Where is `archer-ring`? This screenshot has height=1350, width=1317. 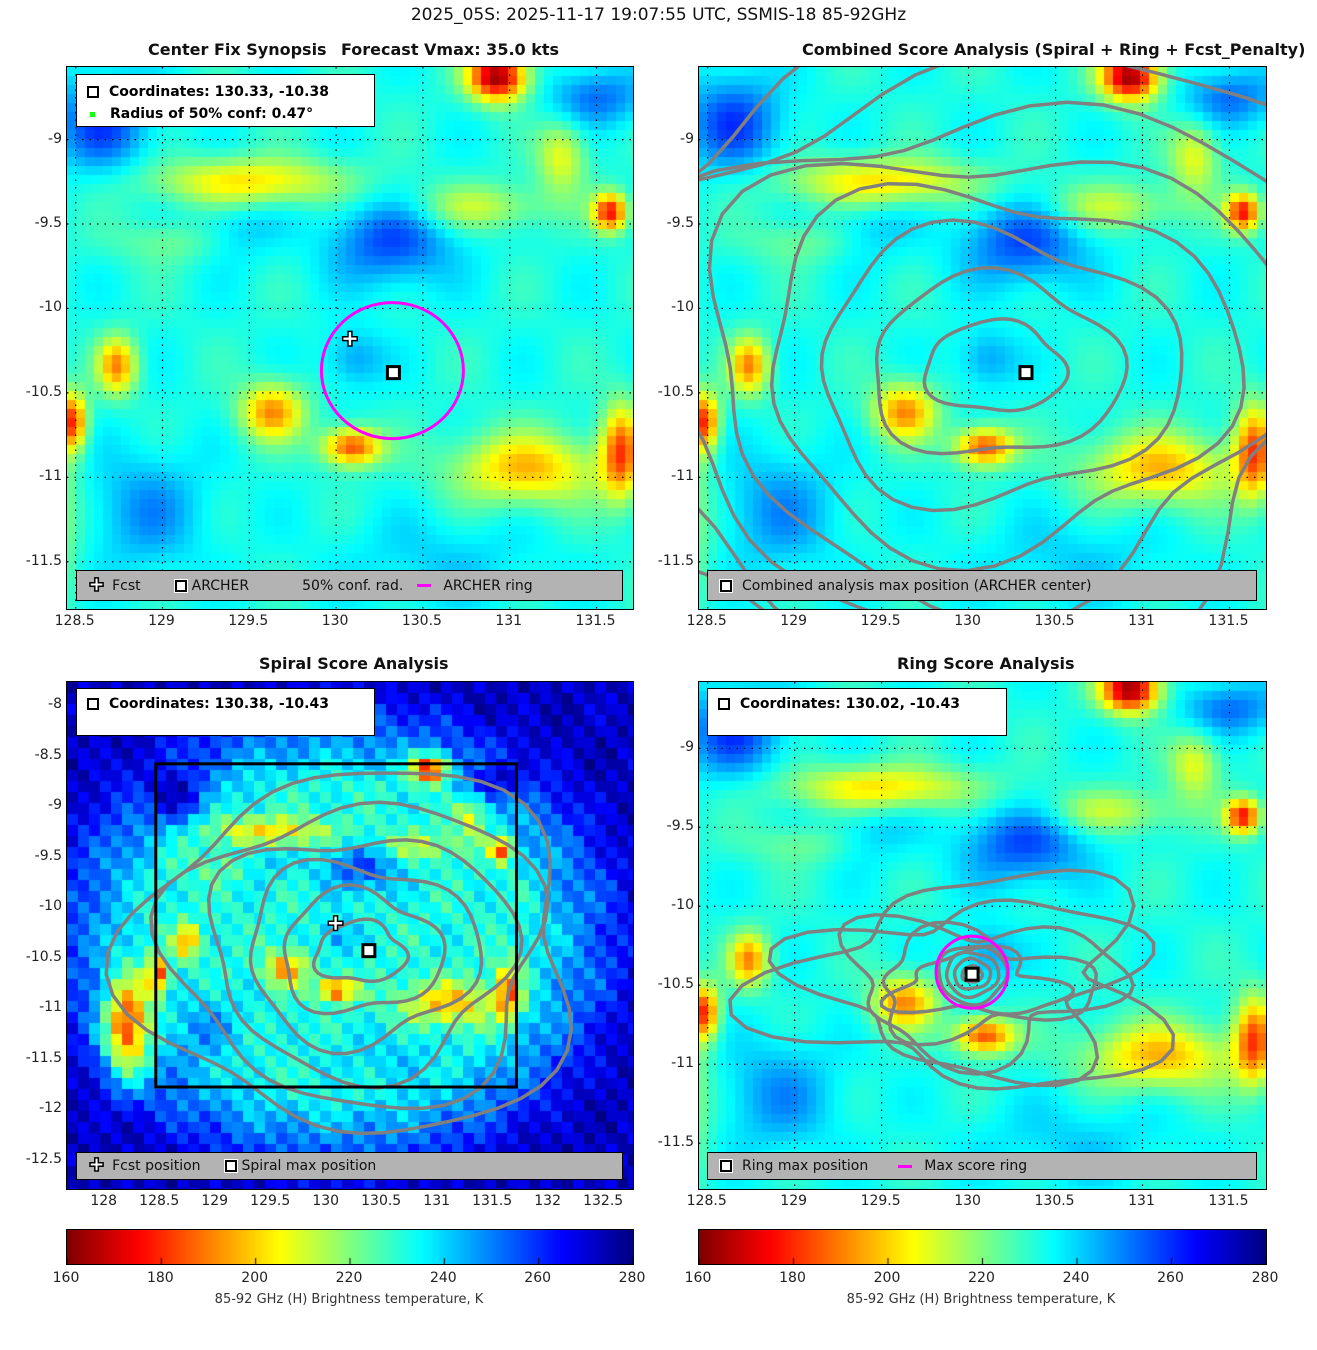 archer-ring is located at coordinates (392, 371).